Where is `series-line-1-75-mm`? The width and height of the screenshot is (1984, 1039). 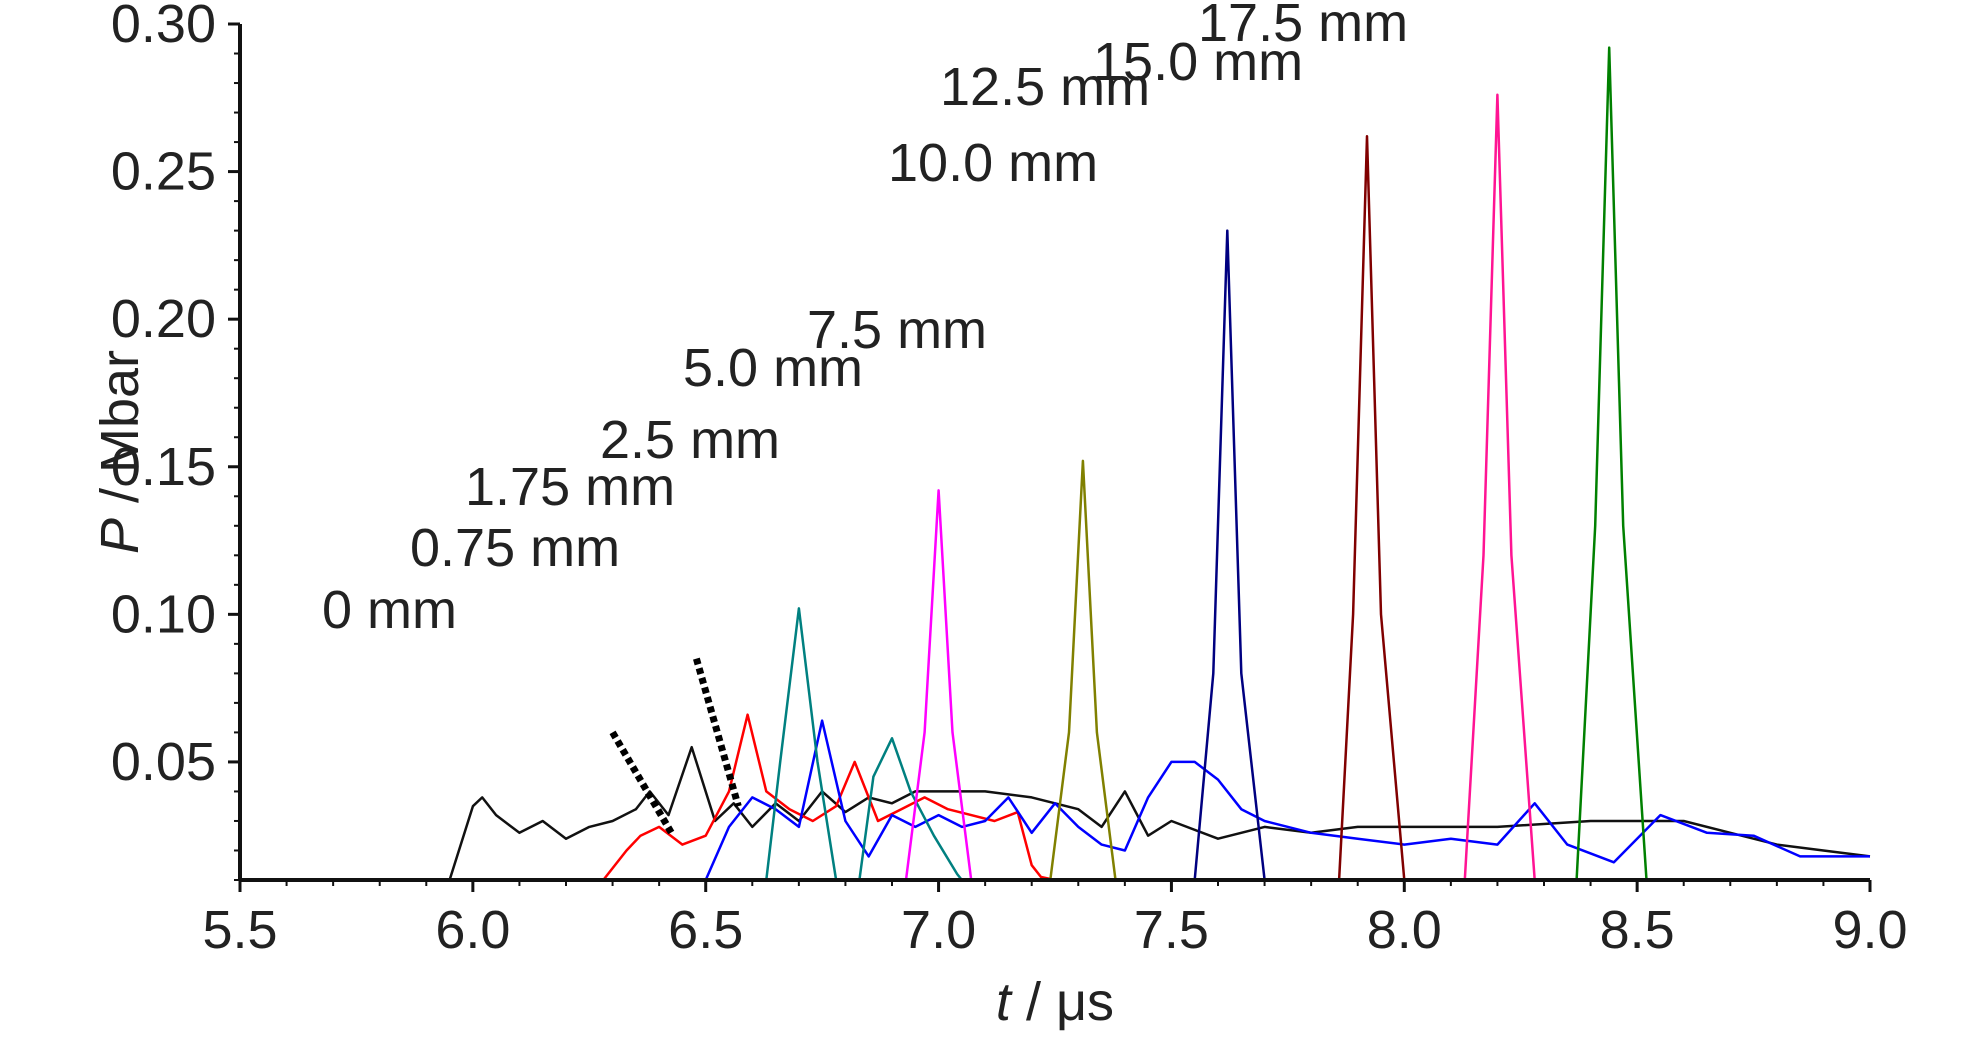
series-line-1-75-mm is located at coordinates (1287, 800).